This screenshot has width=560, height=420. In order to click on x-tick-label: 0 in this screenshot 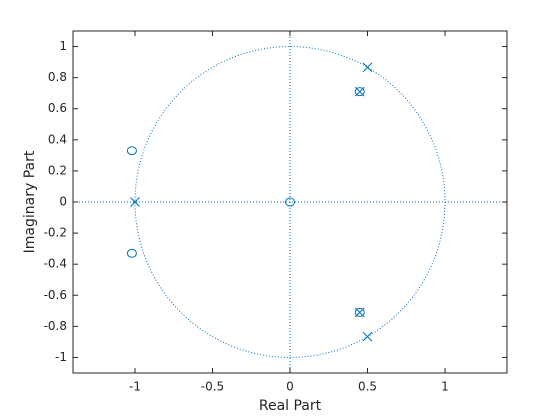, I will do `click(290, 387)`.